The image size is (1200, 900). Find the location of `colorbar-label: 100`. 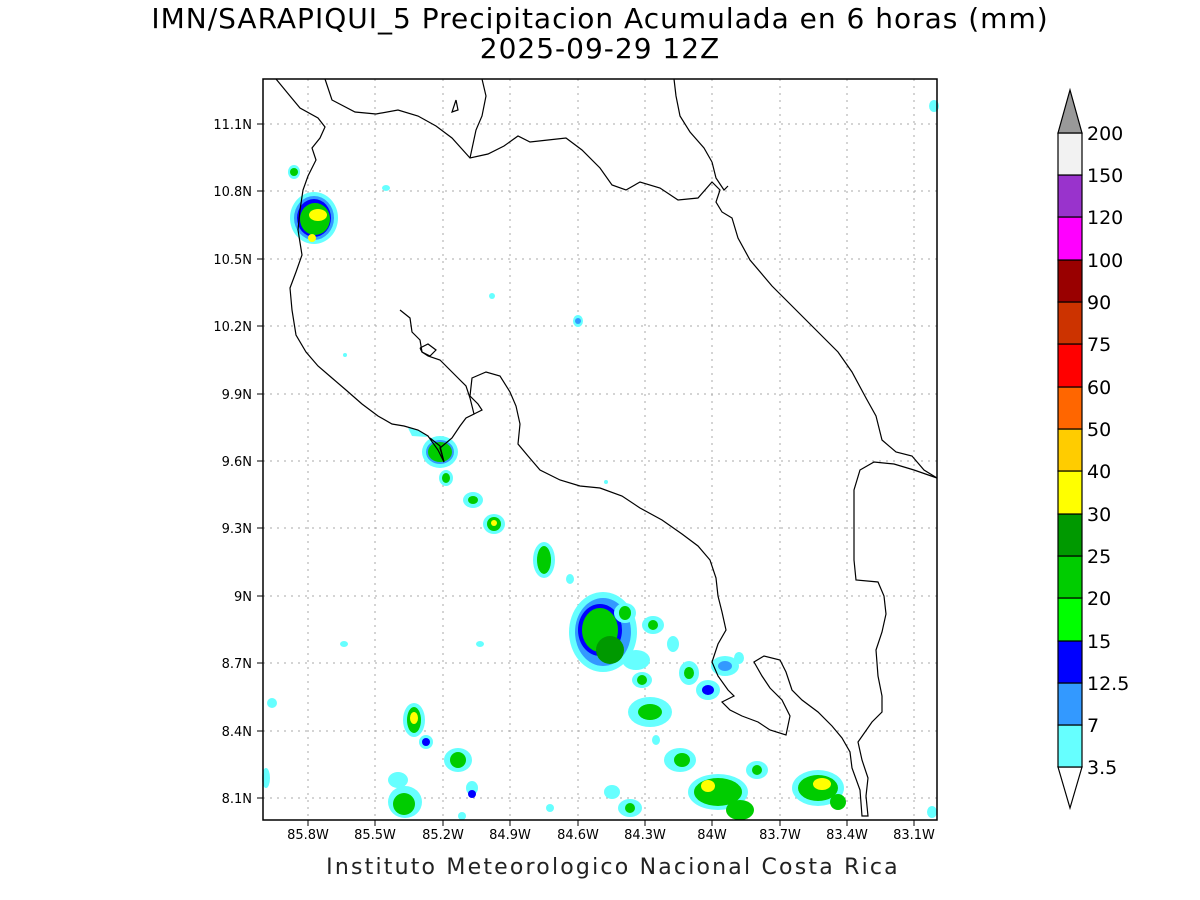

colorbar-label: 100 is located at coordinates (1105, 261).